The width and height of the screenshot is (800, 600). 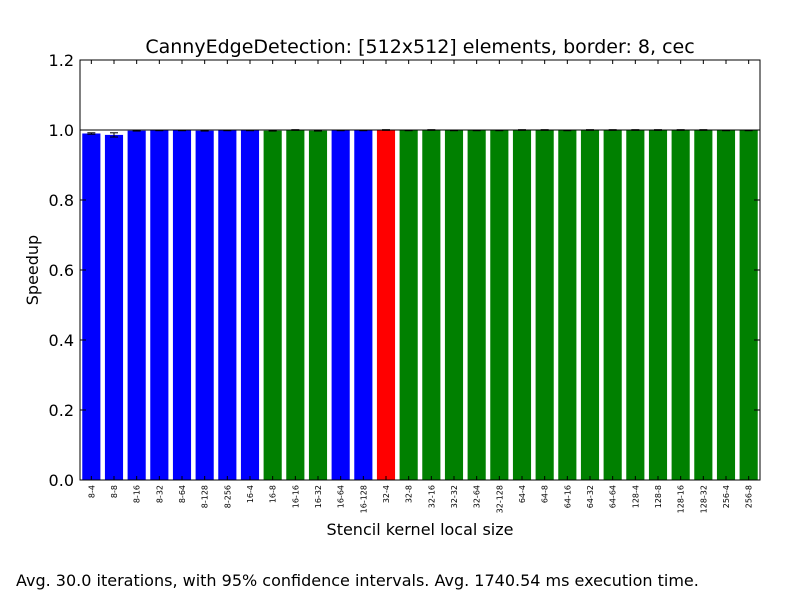 What do you see at coordinates (137, 494) in the screenshot?
I see `x-tick-label: 8-16` at bounding box center [137, 494].